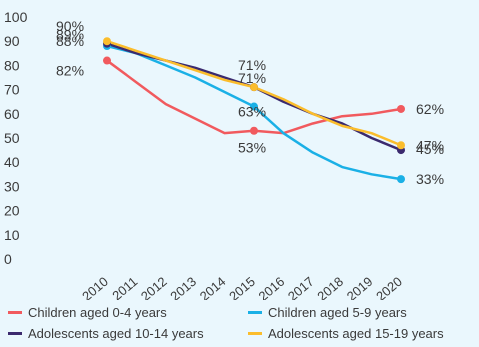 The width and height of the screenshot is (479, 347). Describe the element at coordinates (389, 287) in the screenshot. I see `x-tick-label: 2020` at that location.